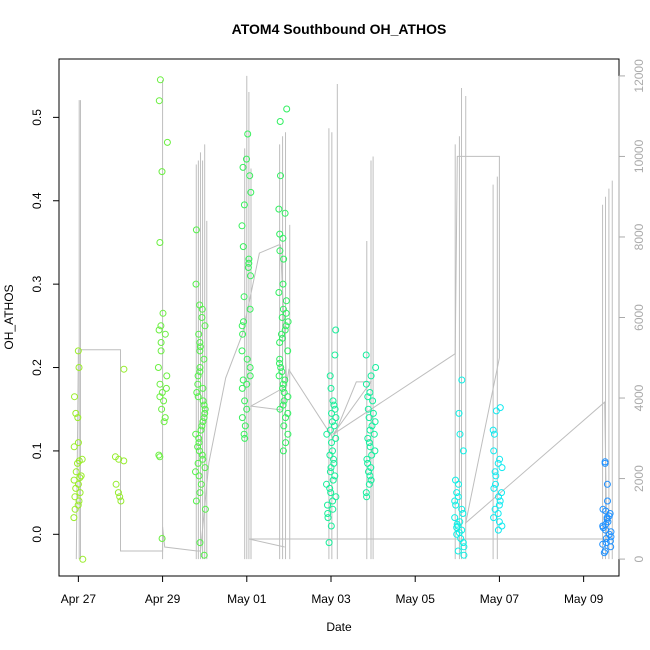  I want to click on x-tick-label: Apr 29, so click(163, 599).